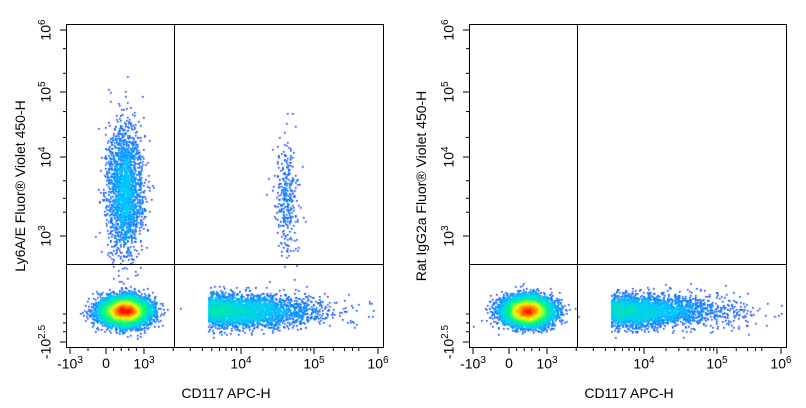 The image size is (806, 408). What do you see at coordinates (578, 186) in the screenshot?
I see `plot-right-gate-vertical` at bounding box center [578, 186].